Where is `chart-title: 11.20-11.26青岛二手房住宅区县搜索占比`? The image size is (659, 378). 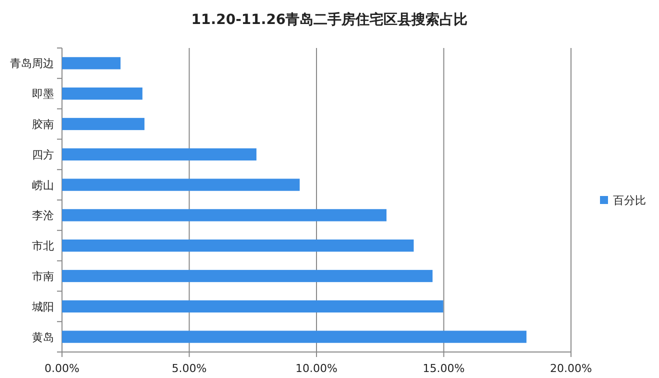
chart-title: 11.20-11.26青岛二手房住宅区县搜索占比 is located at coordinates (329, 19).